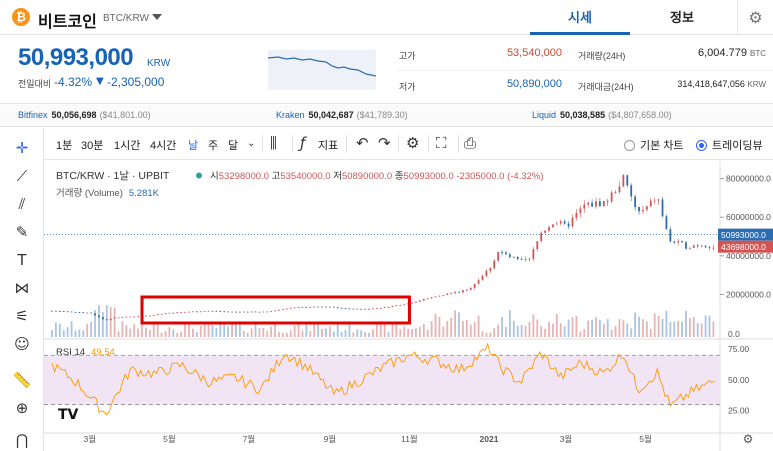 The height and width of the screenshot is (451, 773). What do you see at coordinates (745, 246) in the screenshot?
I see `marker-price-label-bg` at bounding box center [745, 246].